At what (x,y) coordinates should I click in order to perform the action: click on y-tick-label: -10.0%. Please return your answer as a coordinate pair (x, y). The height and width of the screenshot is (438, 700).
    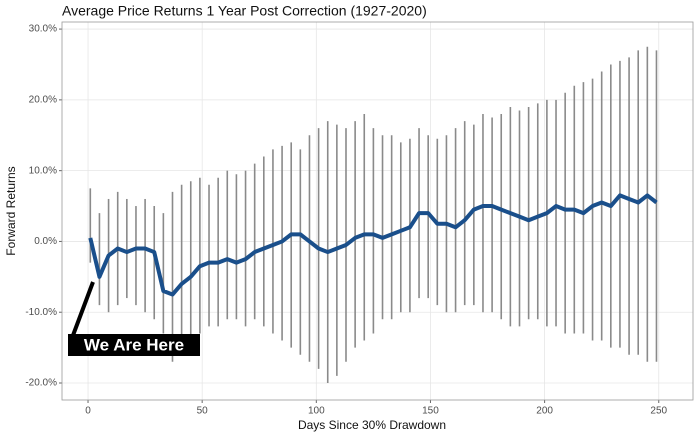
    Looking at the image, I should click on (41, 312).